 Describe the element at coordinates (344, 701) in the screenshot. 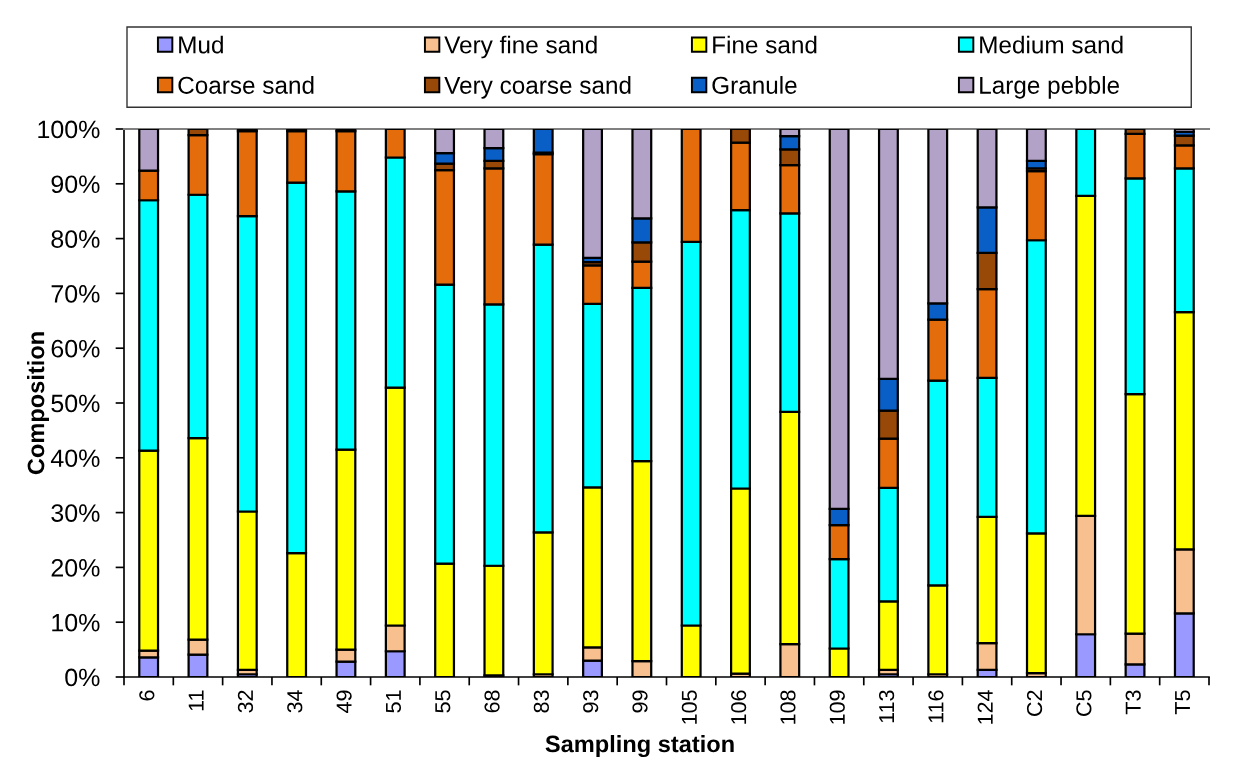

I see `x-tick-label: 49` at that location.